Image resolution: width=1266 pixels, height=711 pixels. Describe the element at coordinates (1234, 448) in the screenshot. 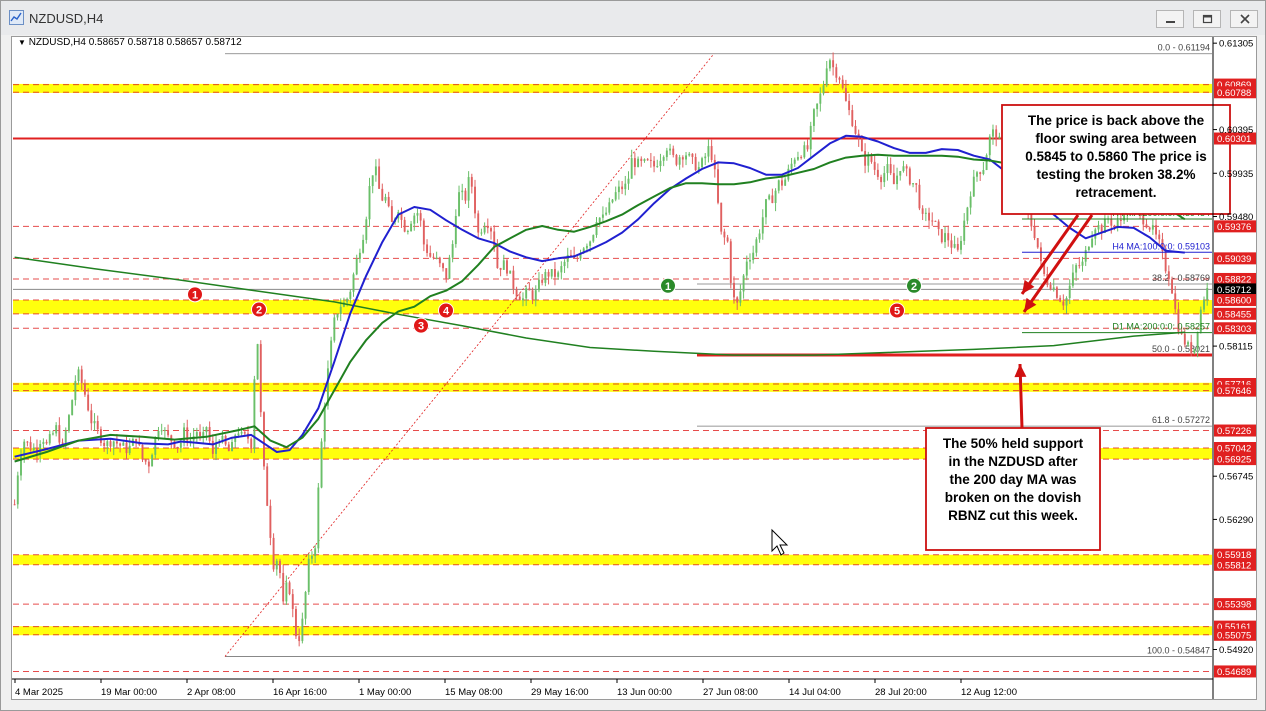

I see `price-level-label: 0.57042` at that location.